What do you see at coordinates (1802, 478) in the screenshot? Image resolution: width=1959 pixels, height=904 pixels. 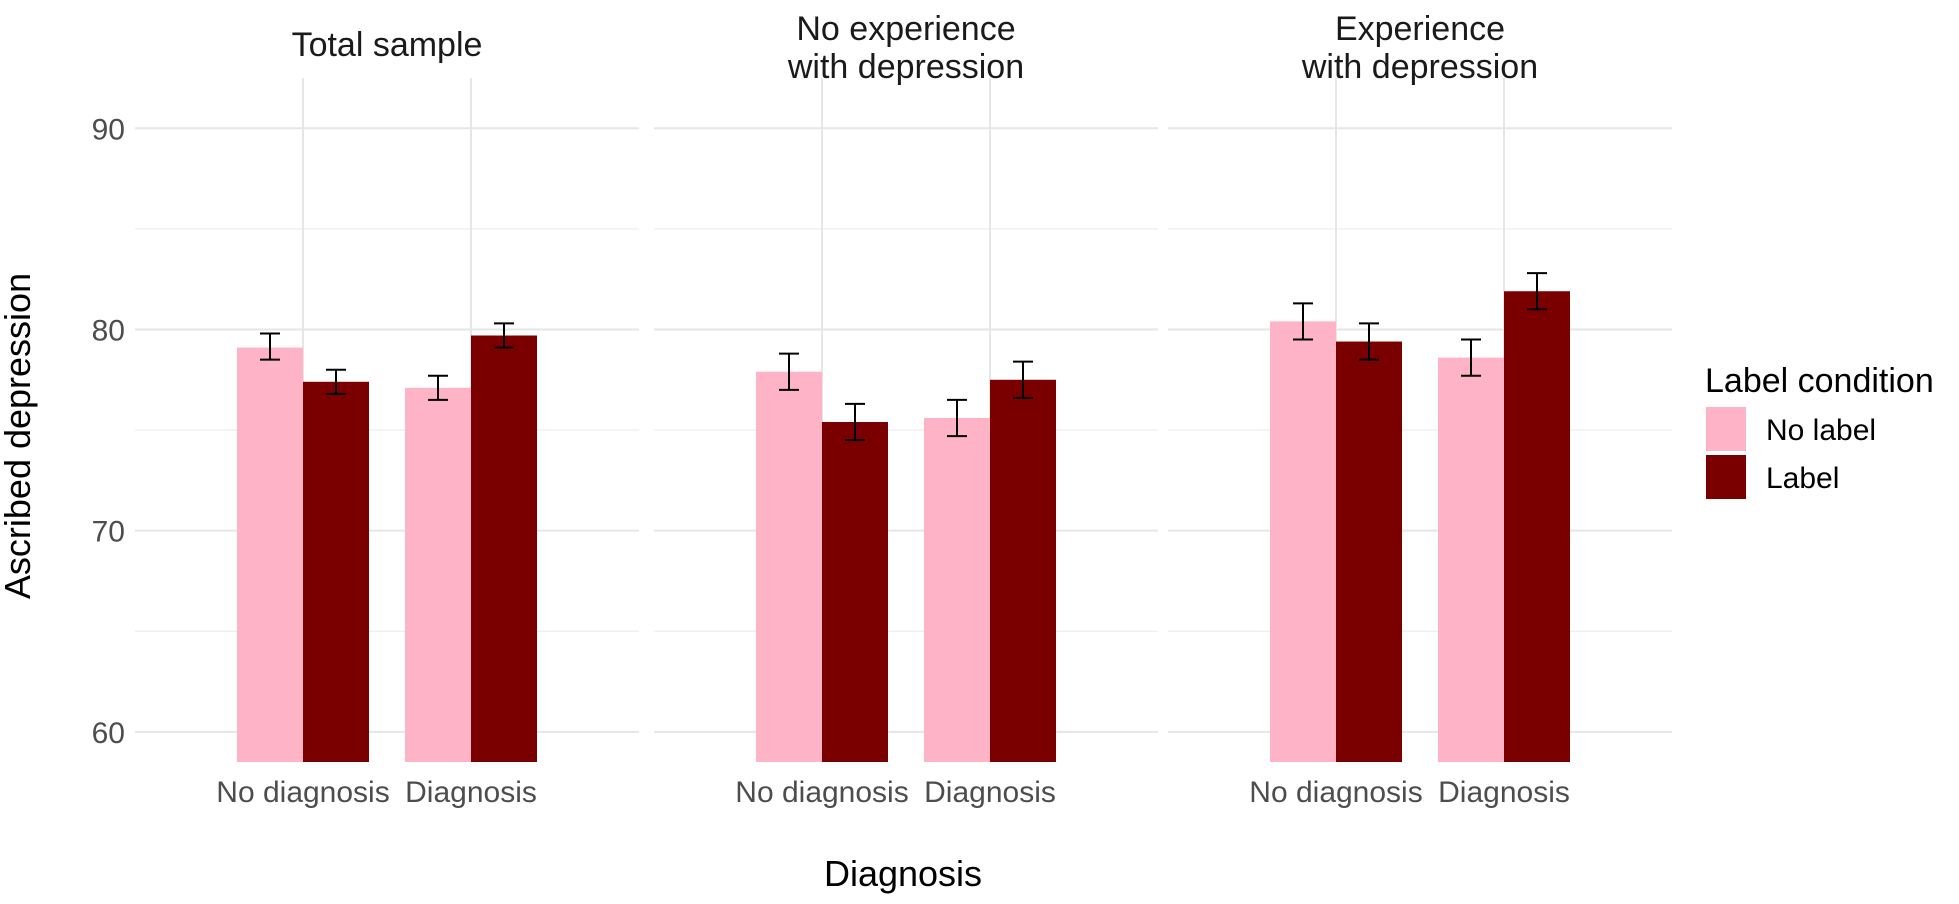 I see `legend-label: Label` at bounding box center [1802, 478].